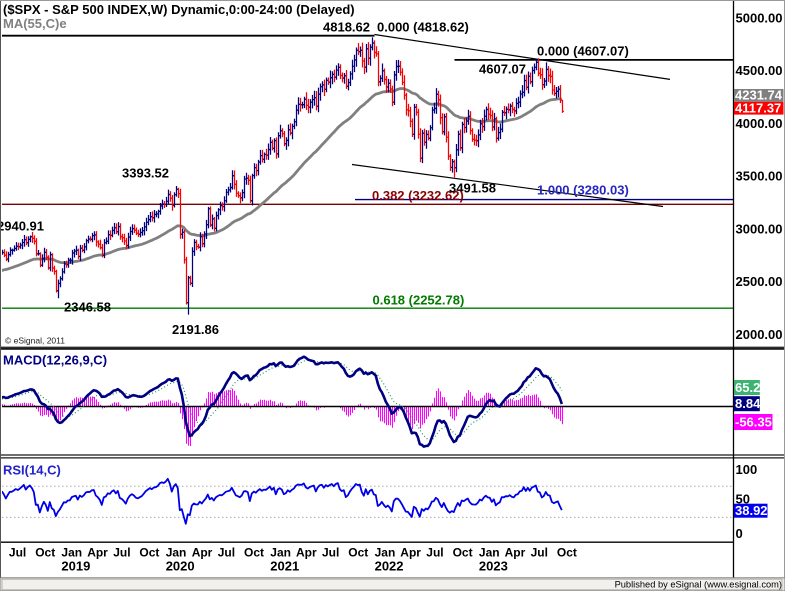 This screenshot has width=785, height=596. What do you see at coordinates (472, 188) in the screenshot?
I see `svg-text: 3491.58` at bounding box center [472, 188].